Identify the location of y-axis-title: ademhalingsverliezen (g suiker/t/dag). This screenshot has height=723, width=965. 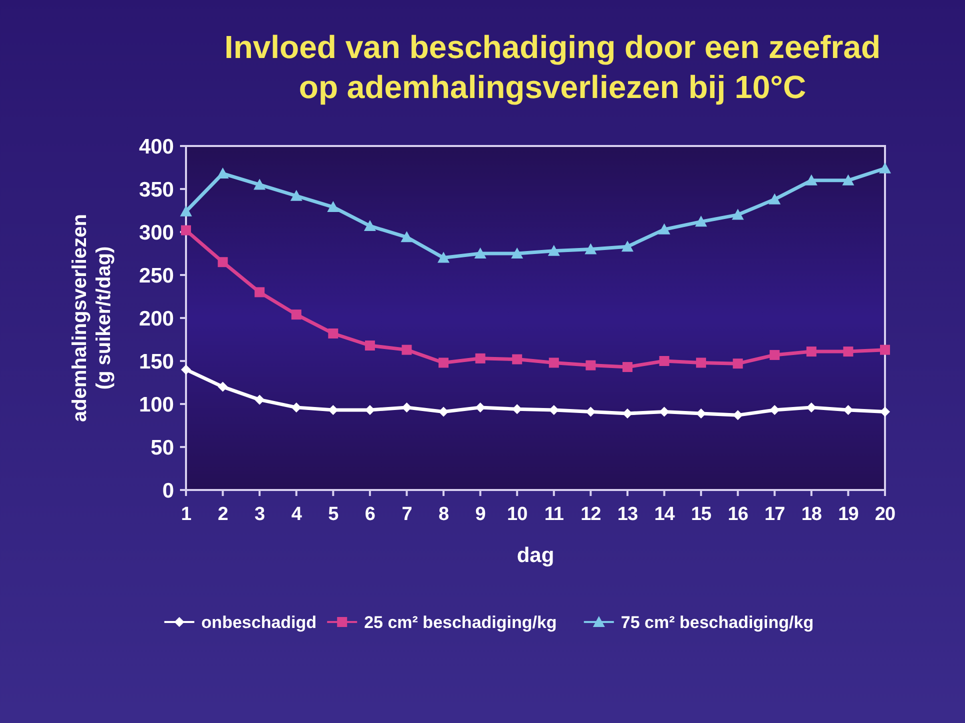
(92, 318).